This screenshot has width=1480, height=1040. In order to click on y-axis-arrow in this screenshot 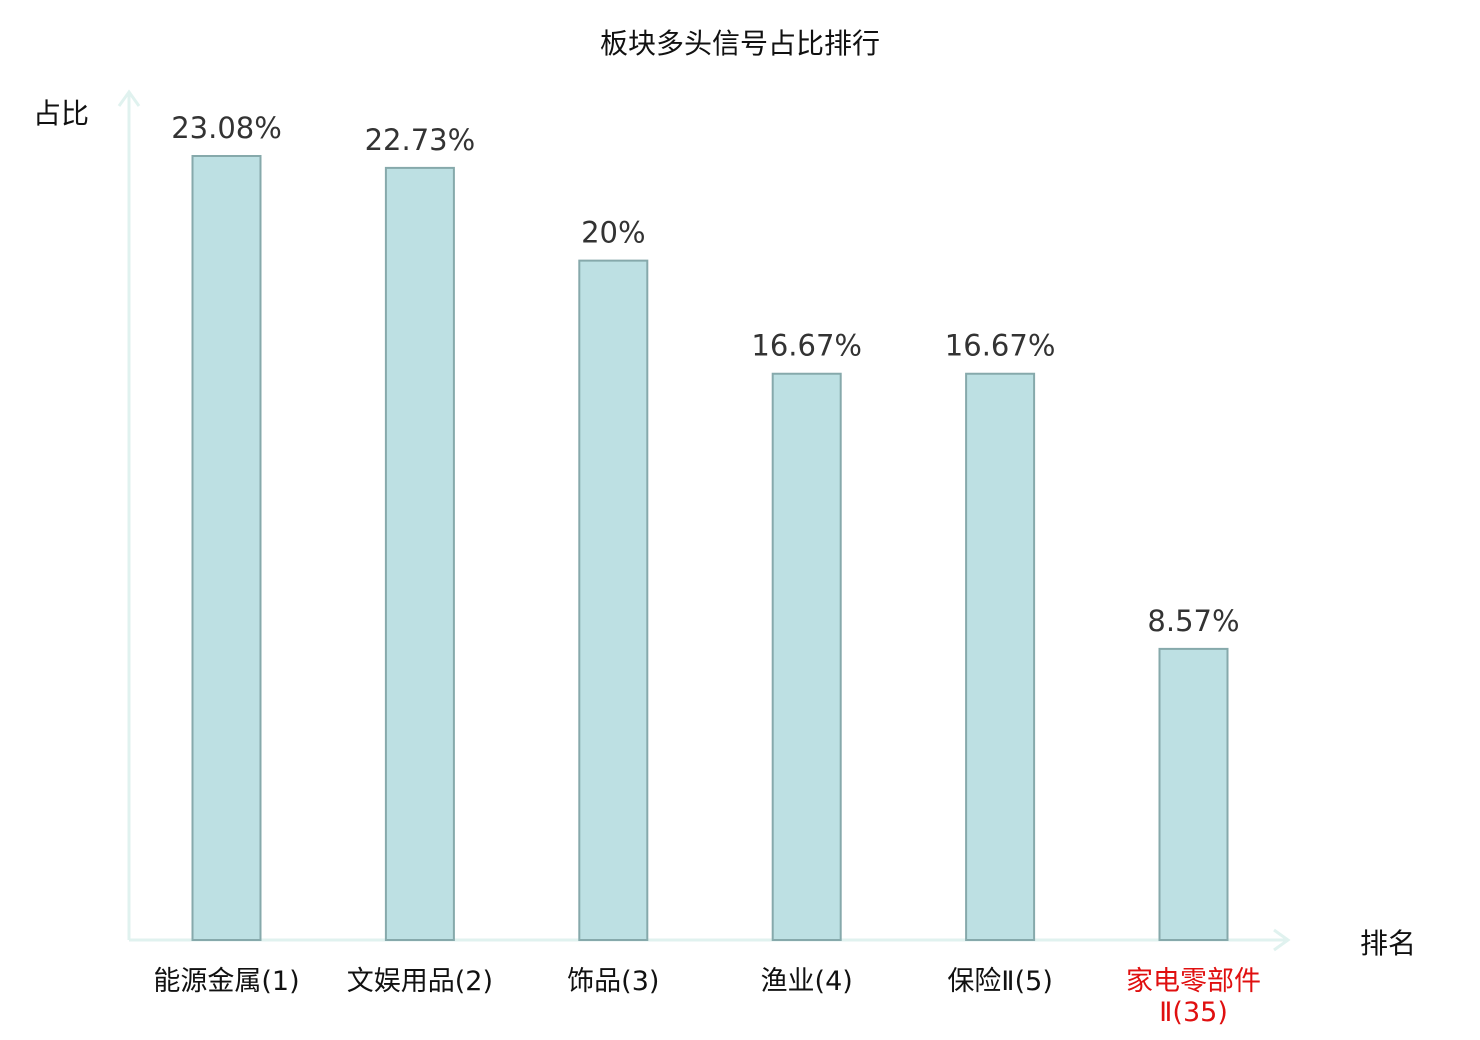, I will do `click(129, 98)`.